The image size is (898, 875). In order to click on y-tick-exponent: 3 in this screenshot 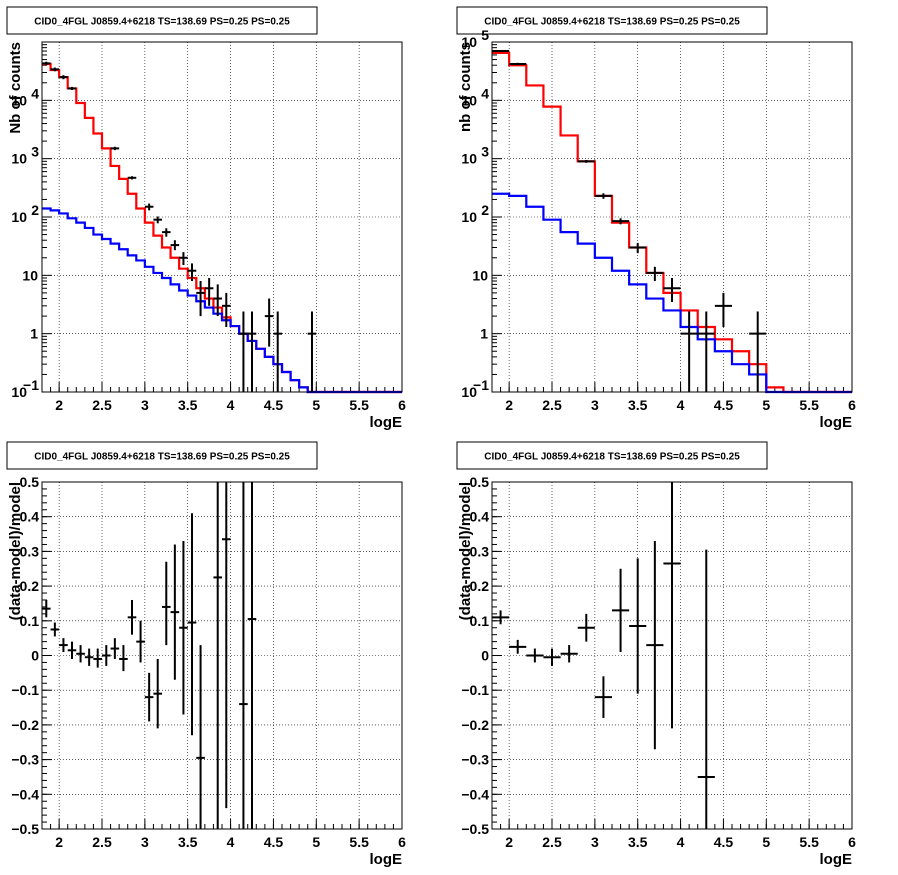, I will do `click(485, 152)`.